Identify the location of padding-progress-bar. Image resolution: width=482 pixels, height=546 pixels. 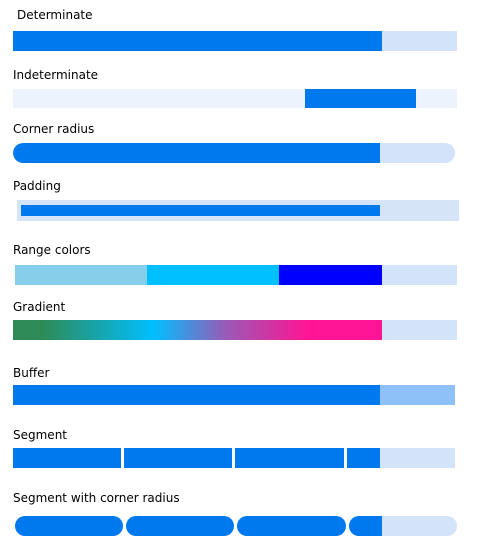
(238, 210).